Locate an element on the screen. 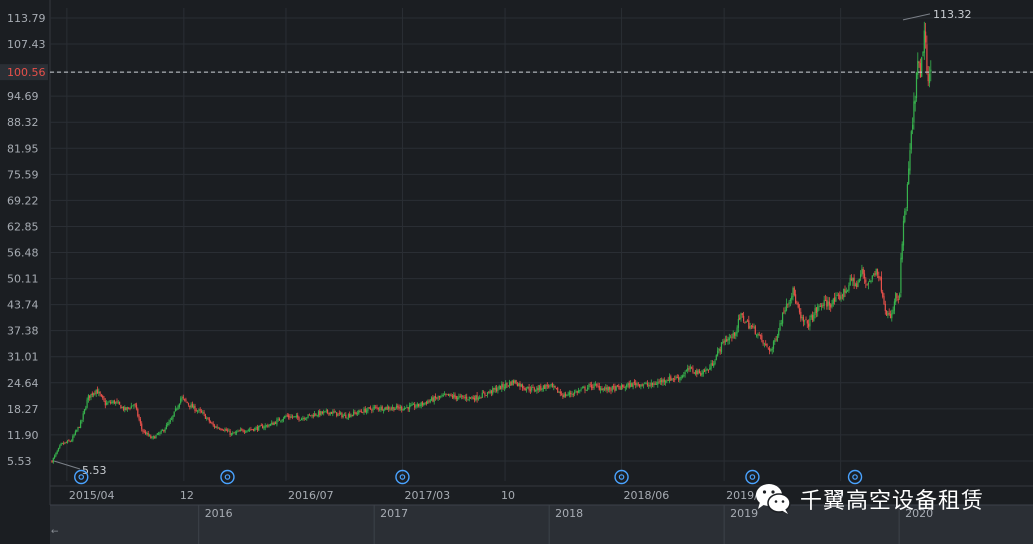 The height and width of the screenshot is (544, 1033). navigator-track is located at coordinates (541, 524).